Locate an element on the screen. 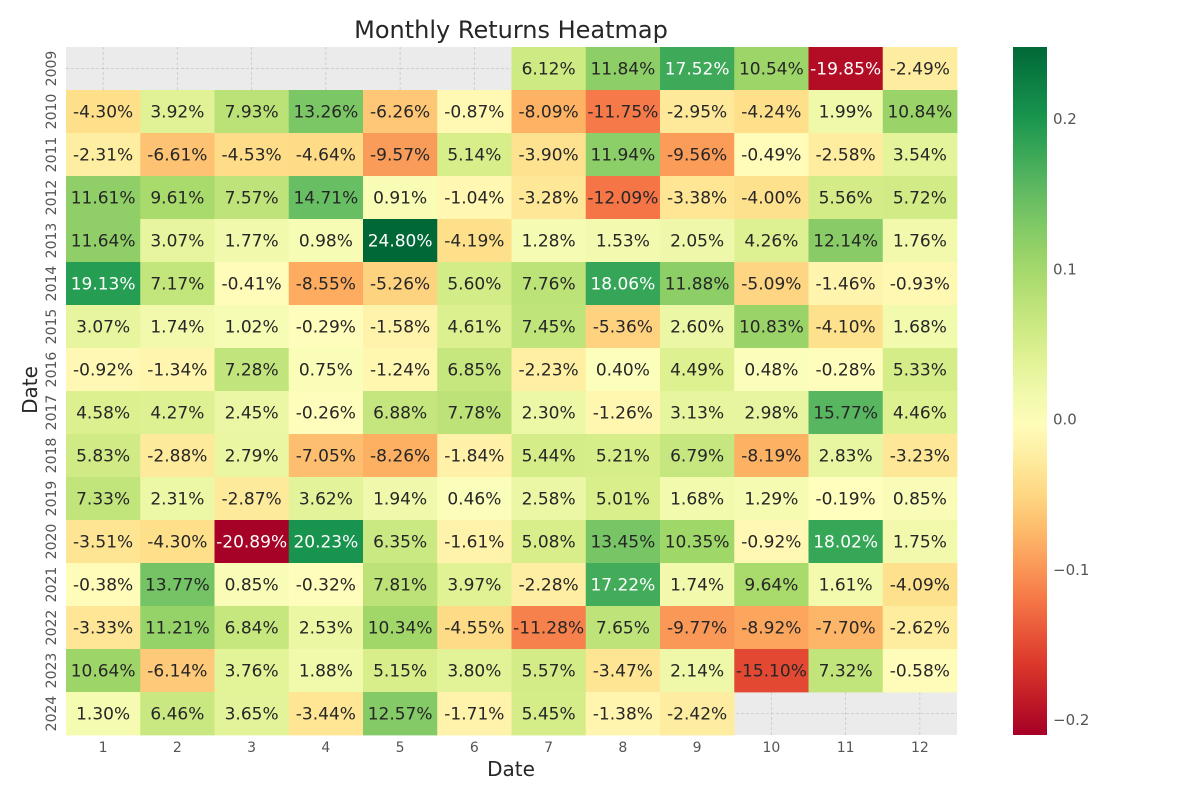 The width and height of the screenshot is (1200, 800). cell-value-label: 7.57% is located at coordinates (252, 199).